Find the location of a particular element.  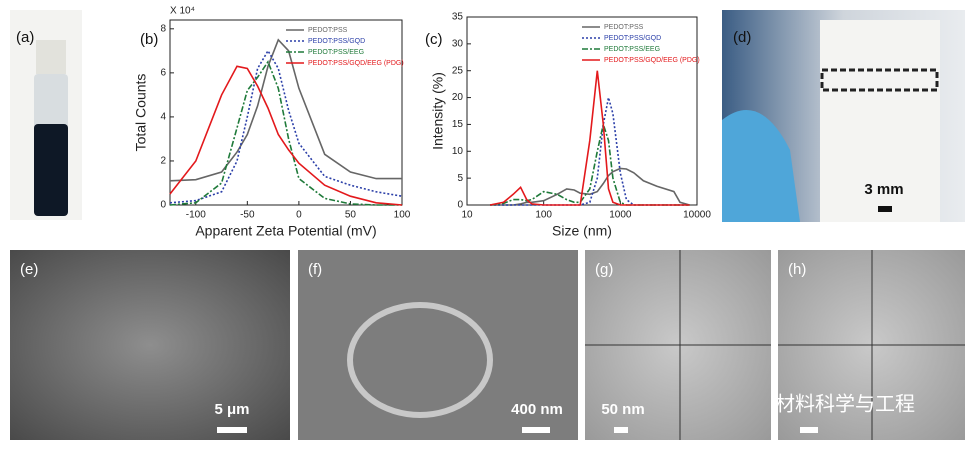

vial-cap is located at coordinates (51, 57).